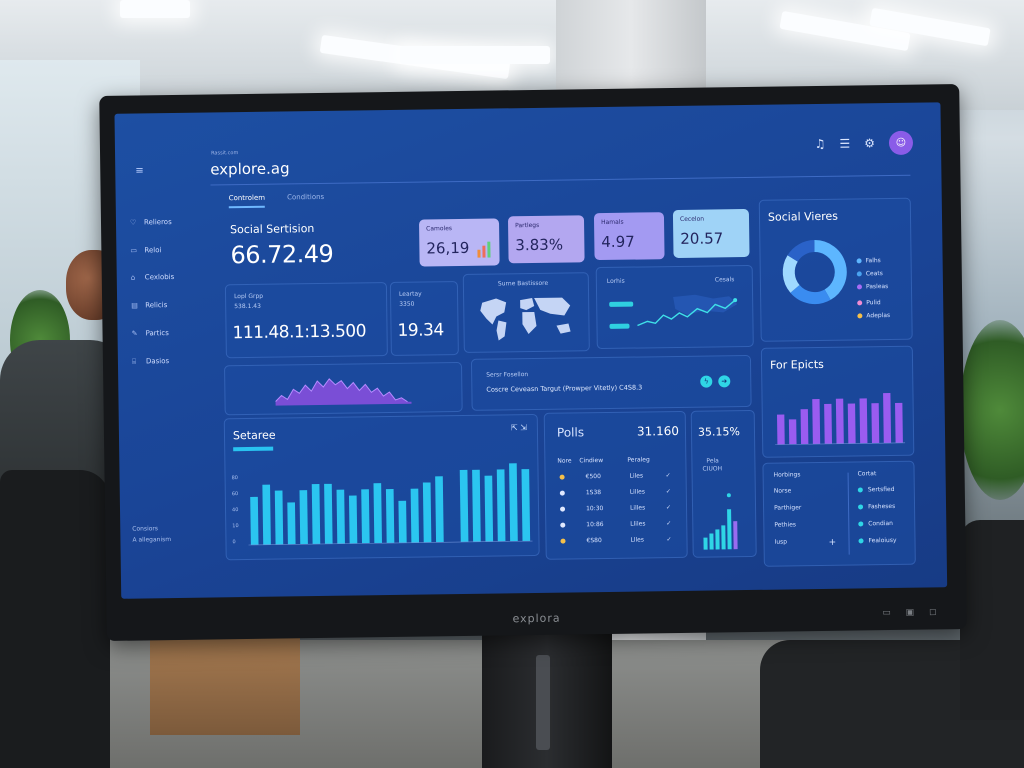 The width and height of the screenshot is (1024, 768). What do you see at coordinates (153, 250) in the screenshot?
I see `sidebar-item-label: Reloi` at bounding box center [153, 250].